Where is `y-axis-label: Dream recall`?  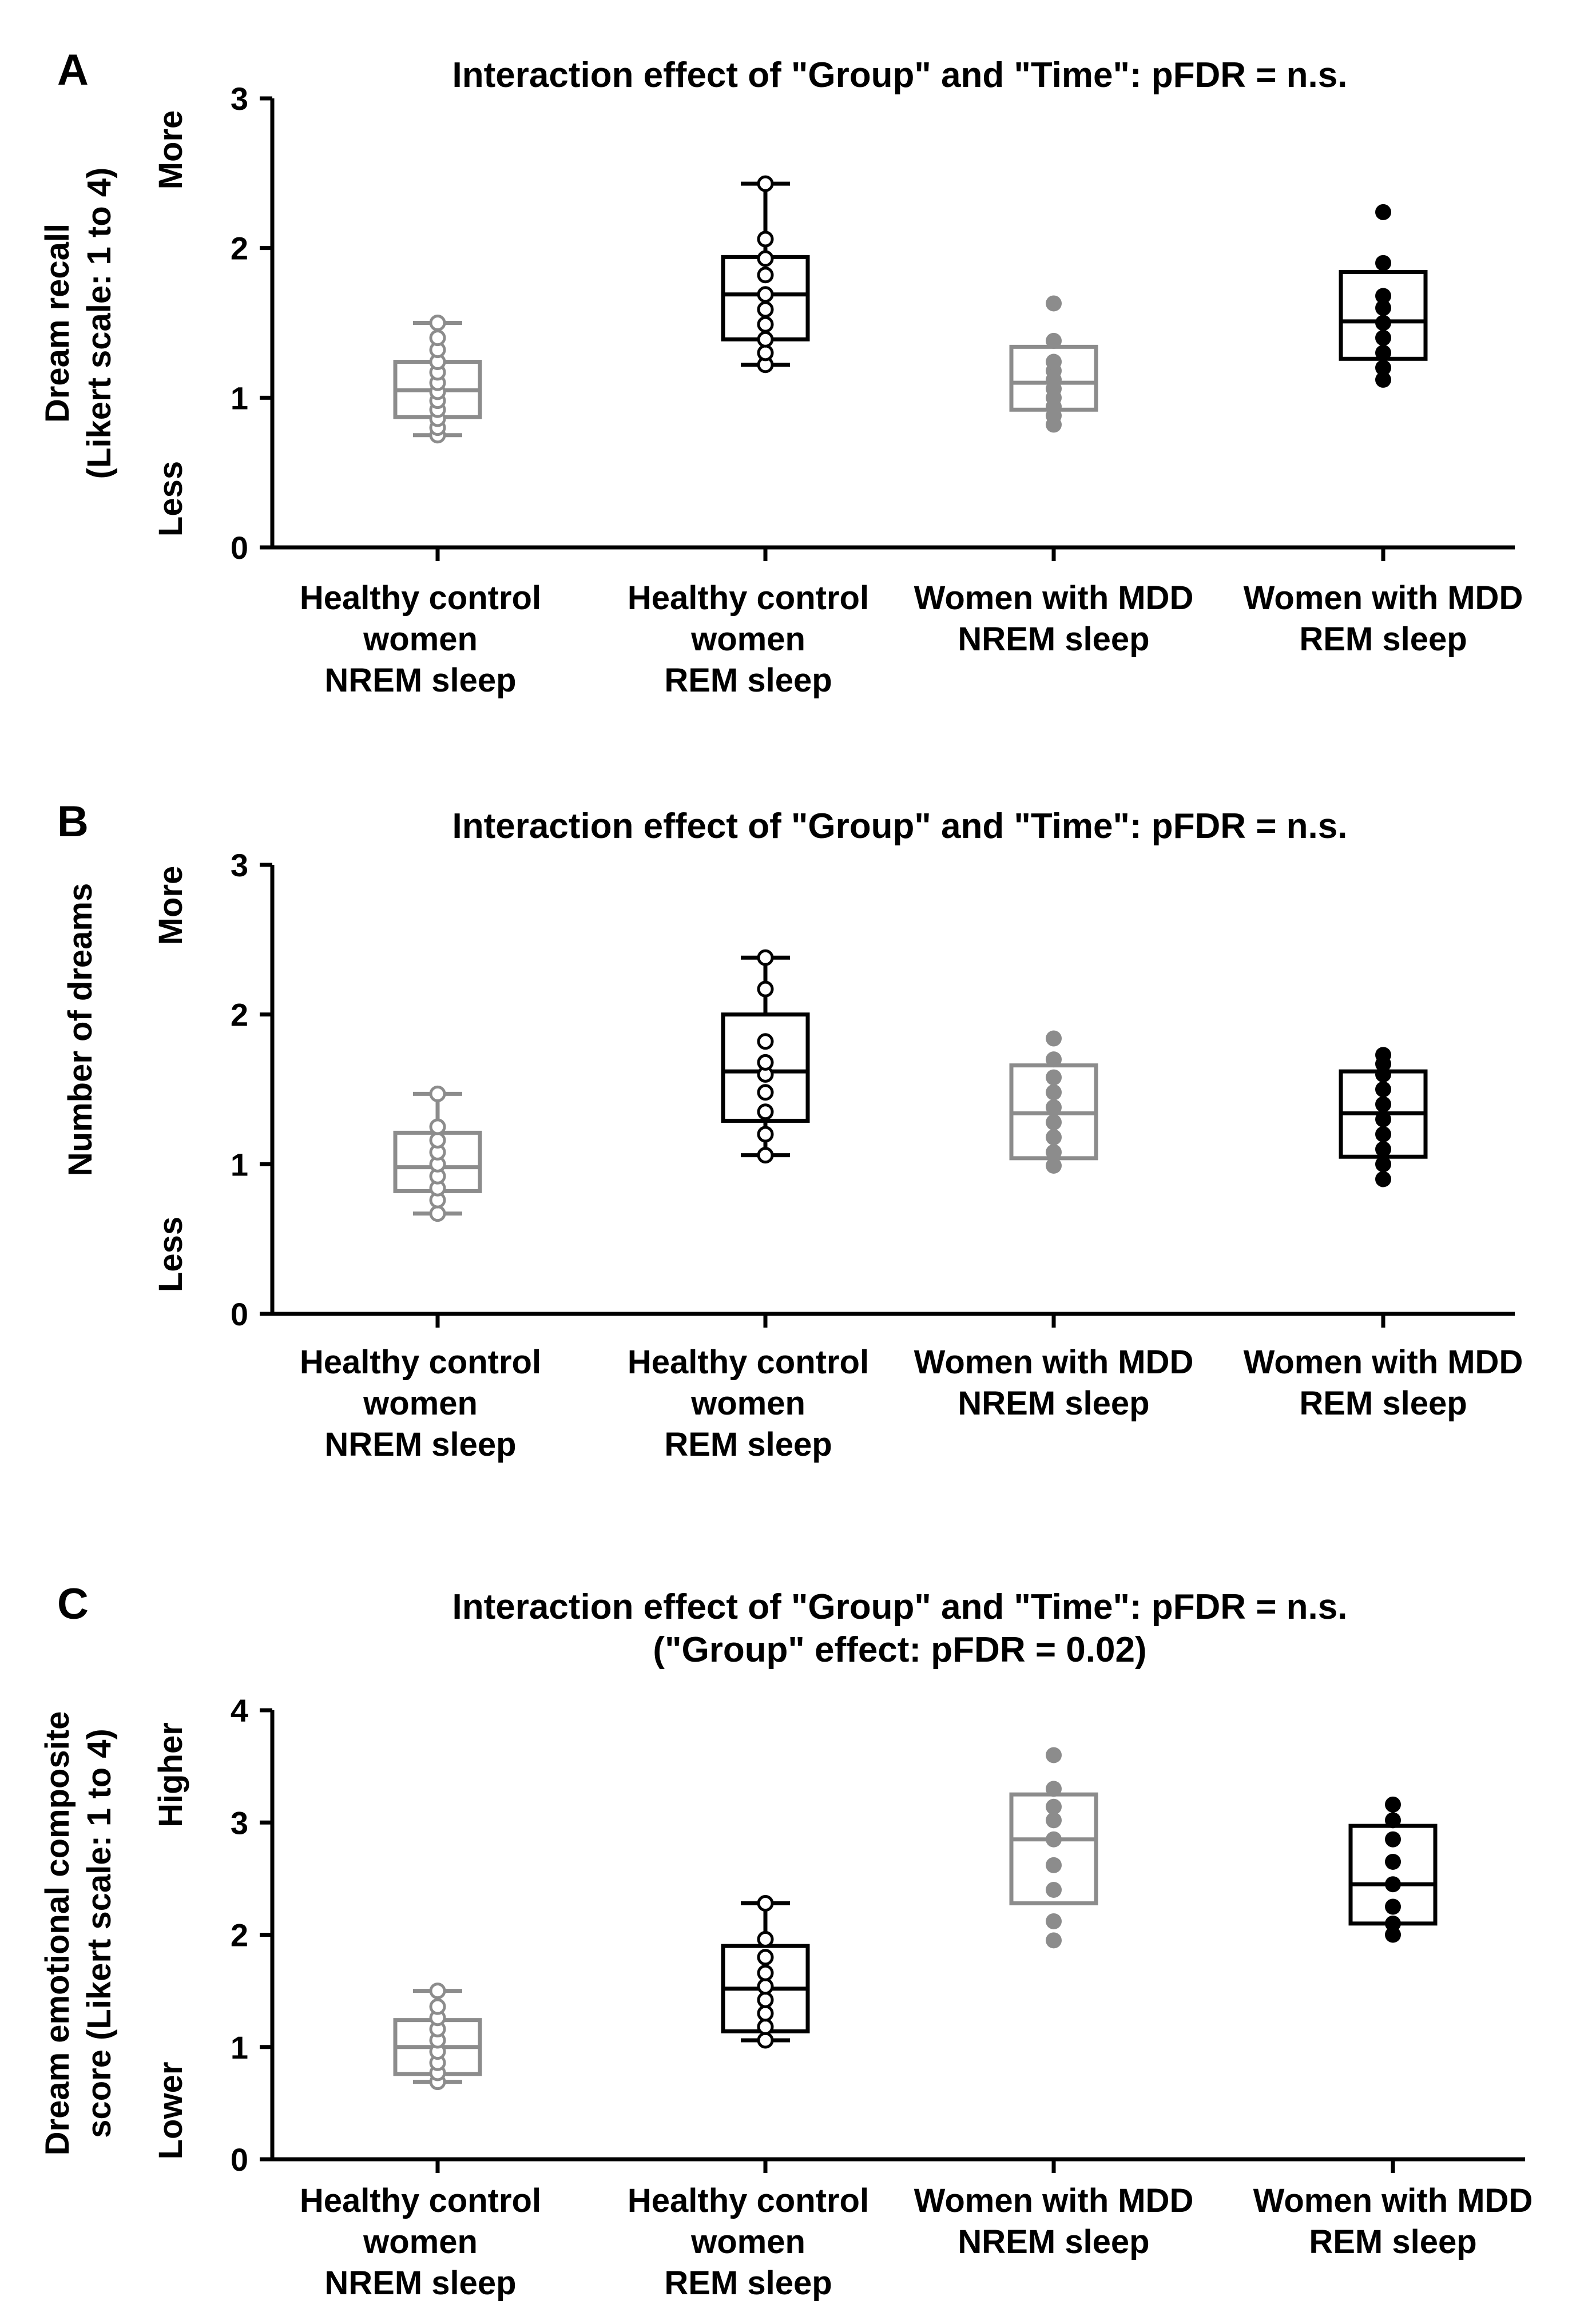 y-axis-label: Dream recall is located at coordinates (58, 323).